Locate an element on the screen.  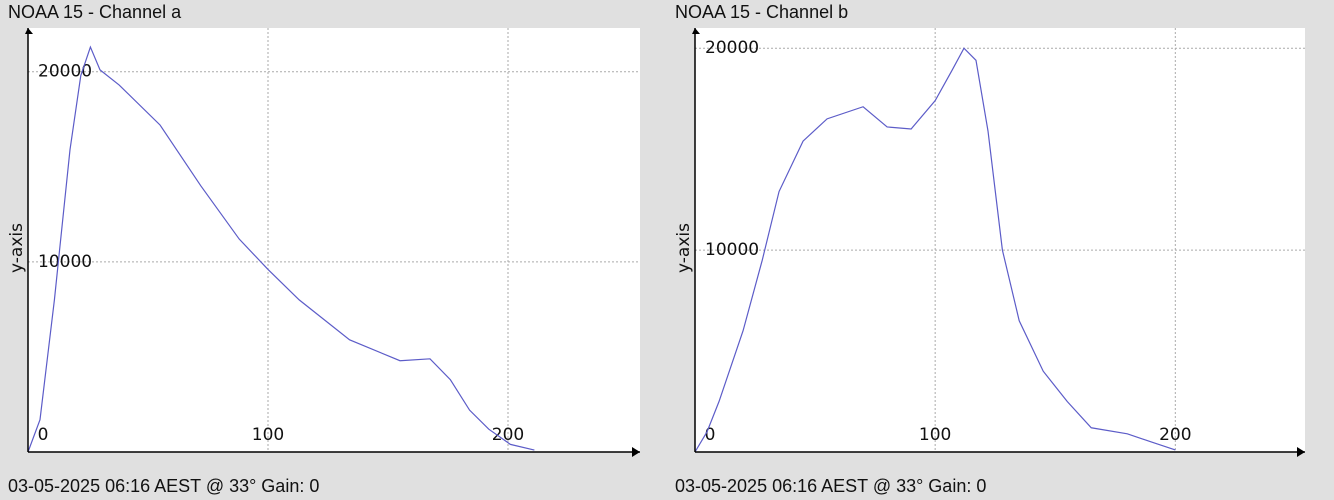
panel-title: NOAA 15 - Channel a is located at coordinates (95, 12).